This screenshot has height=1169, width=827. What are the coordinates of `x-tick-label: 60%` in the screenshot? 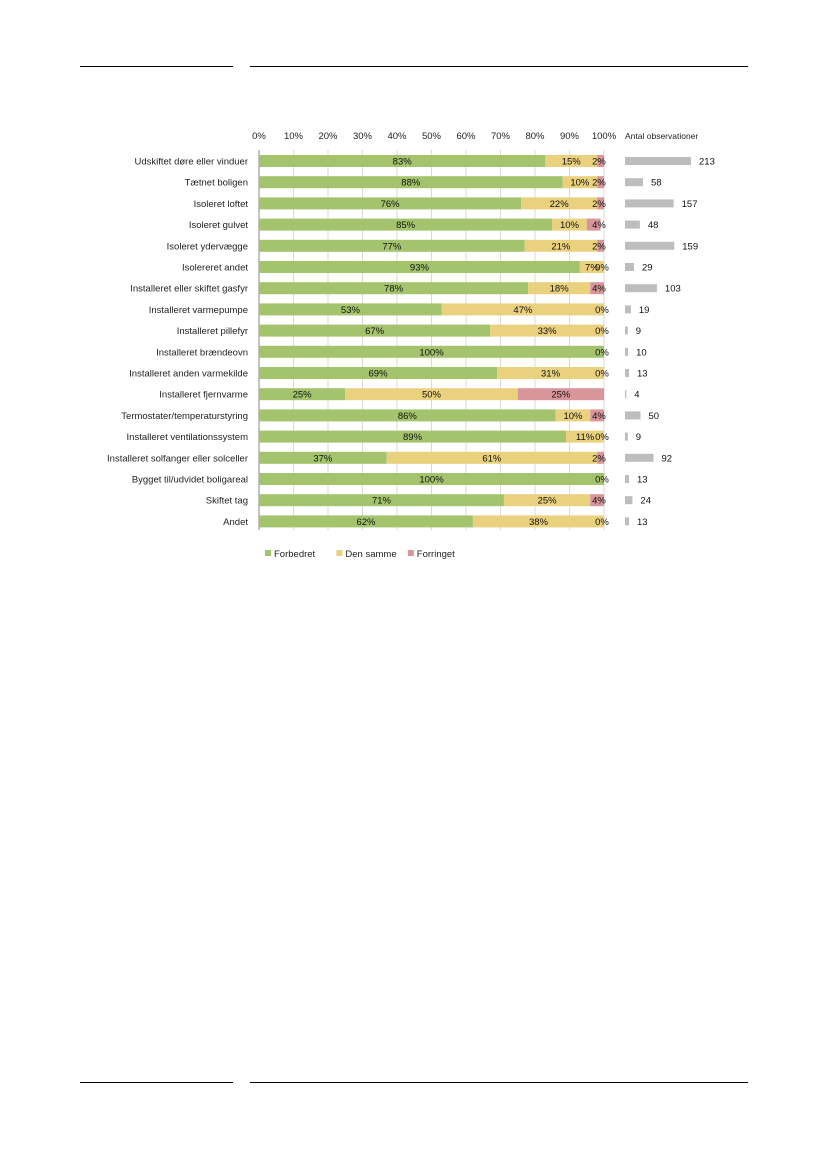 It's located at (466, 136).